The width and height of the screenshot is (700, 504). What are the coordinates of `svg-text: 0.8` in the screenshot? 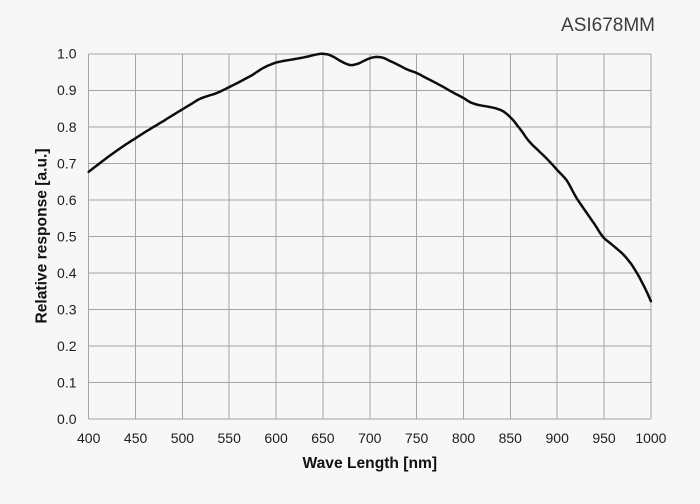 It's located at (67, 127).